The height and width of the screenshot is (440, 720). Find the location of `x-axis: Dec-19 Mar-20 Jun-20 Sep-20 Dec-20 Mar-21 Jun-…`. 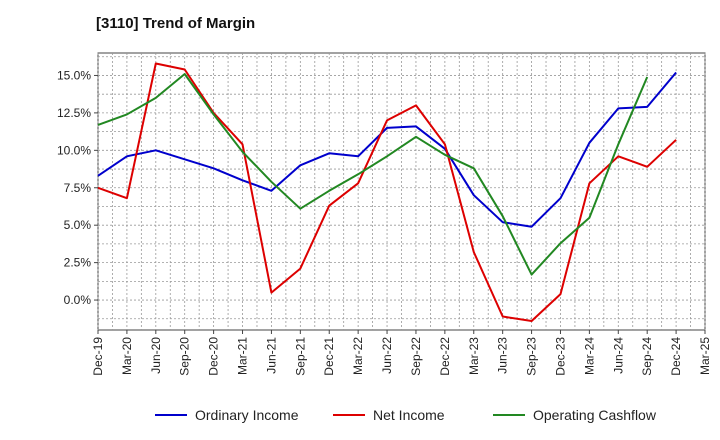

x-axis: Dec-19 Mar-20 Jun-20 Sep-20 Dec-20 Mar-21 Jun-… is located at coordinates (401, 353).